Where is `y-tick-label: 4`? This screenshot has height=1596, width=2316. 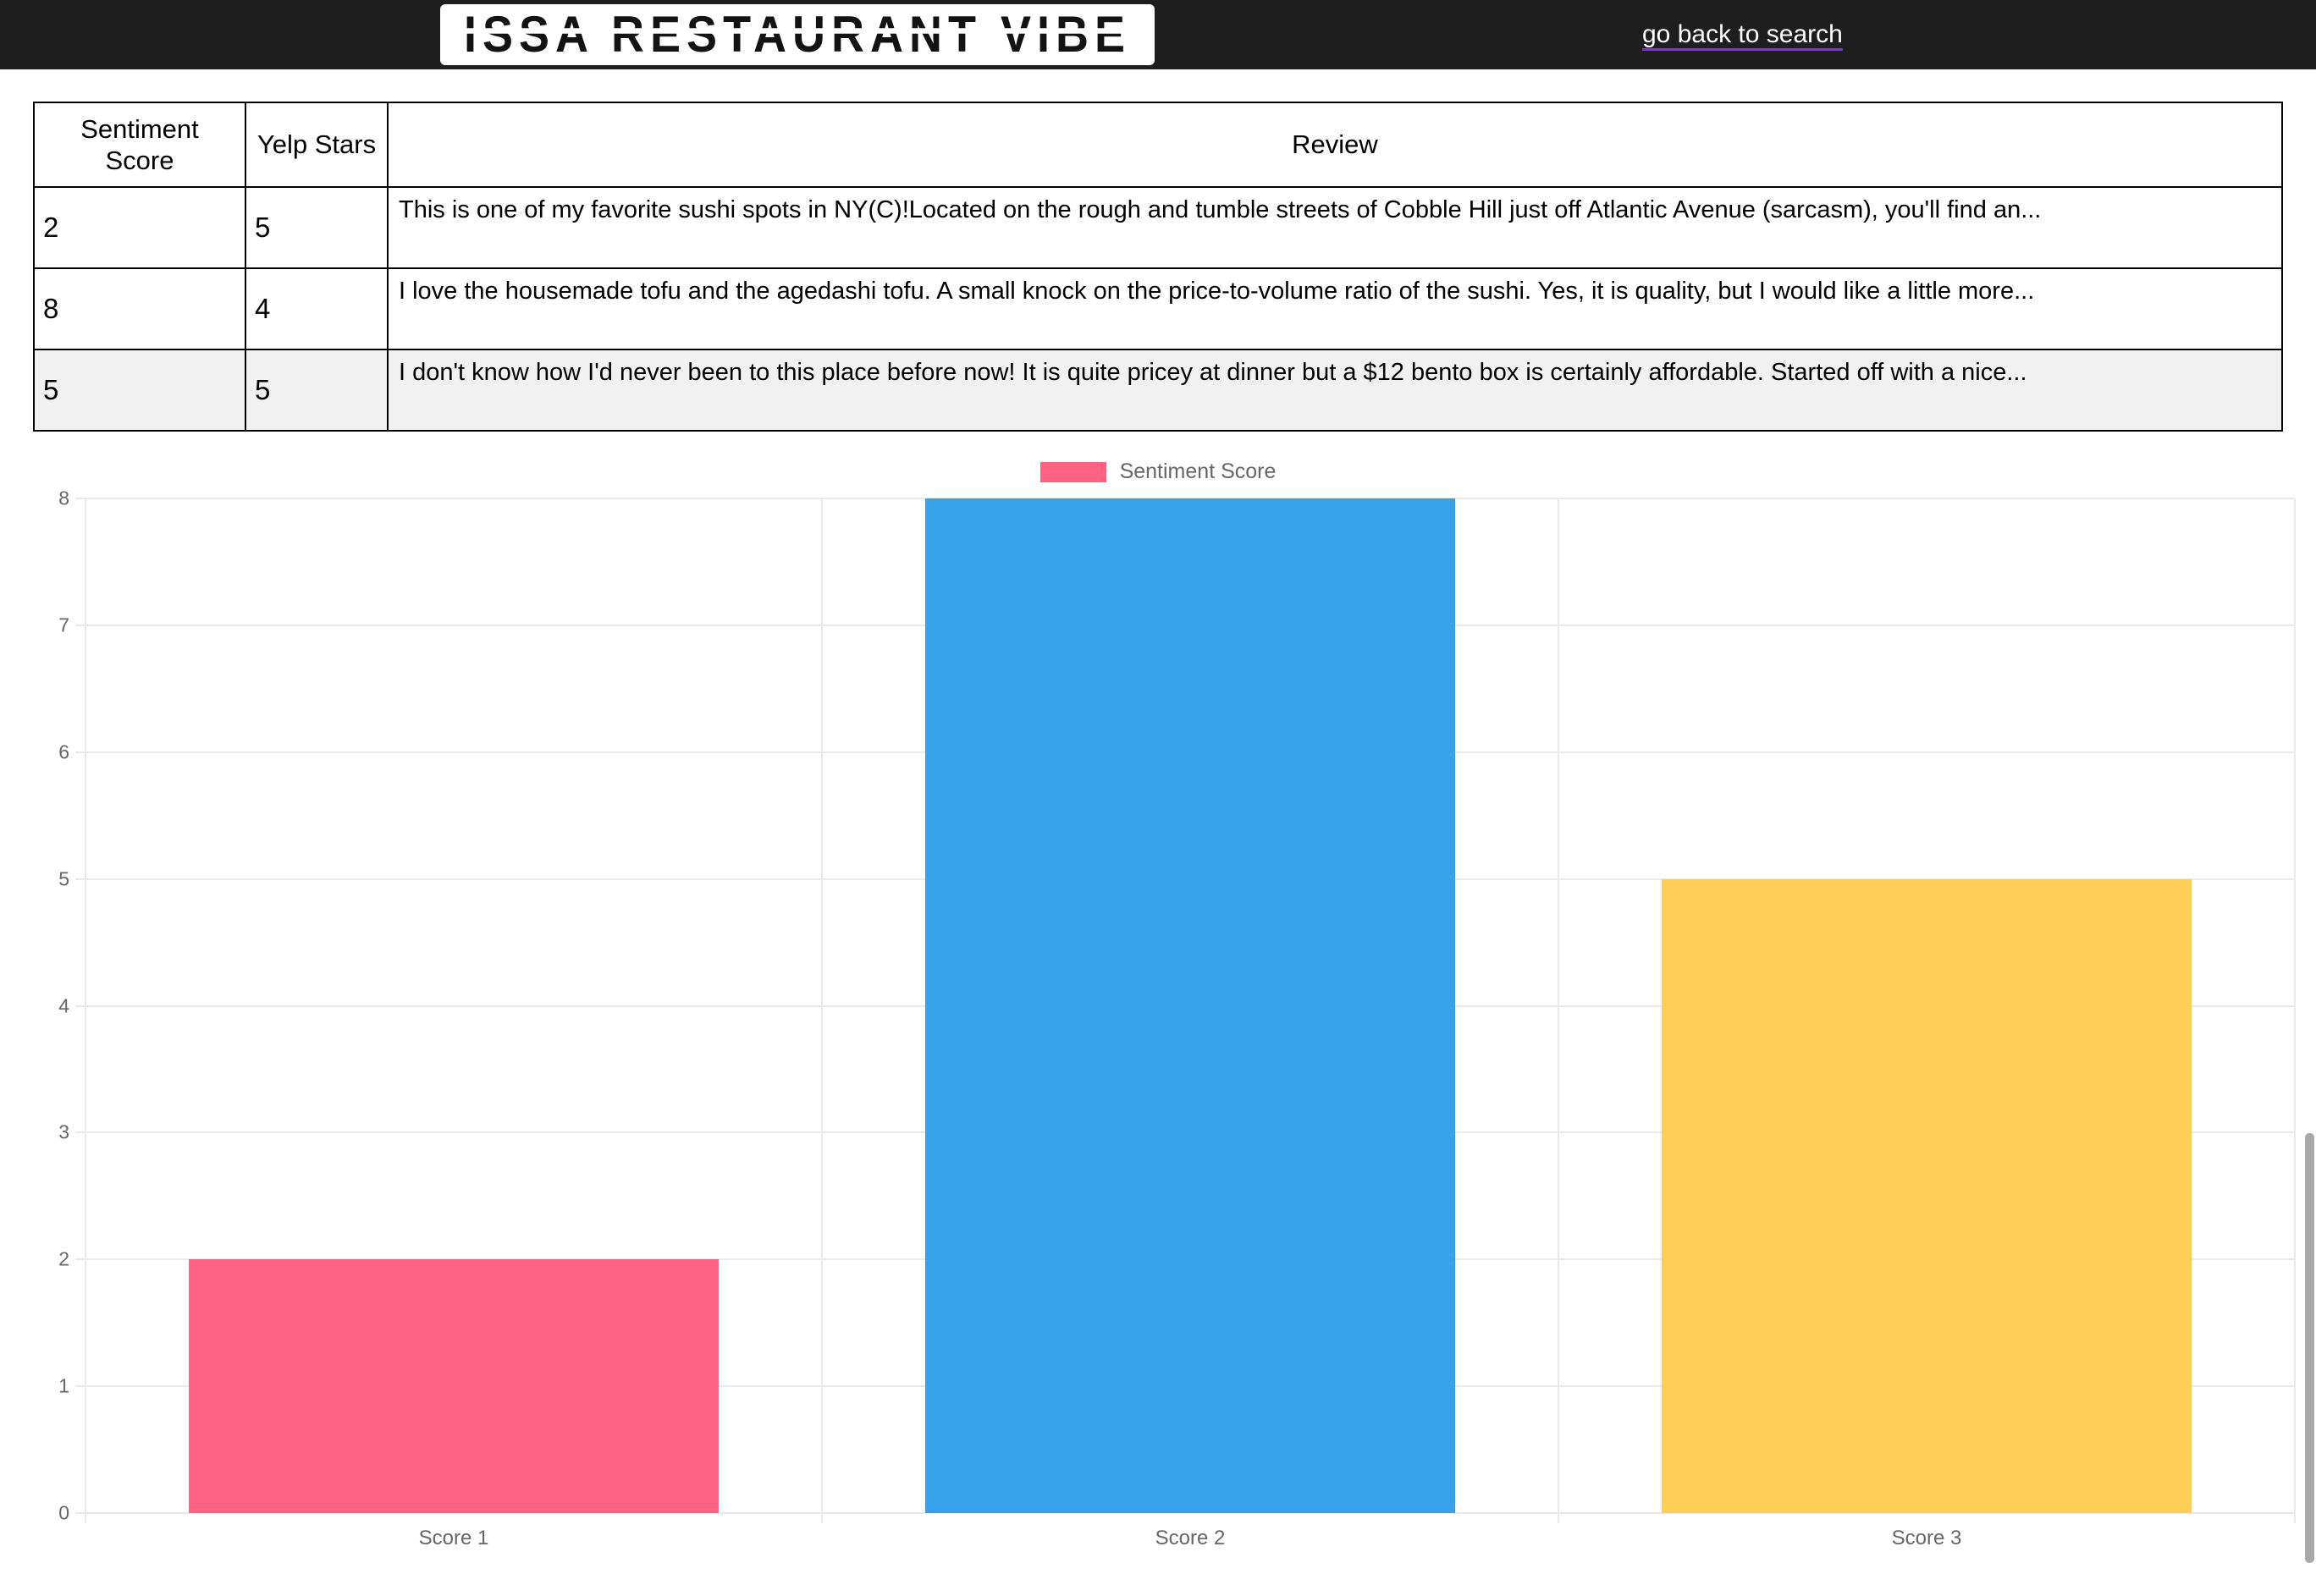 y-tick-label: 4 is located at coordinates (63, 1005).